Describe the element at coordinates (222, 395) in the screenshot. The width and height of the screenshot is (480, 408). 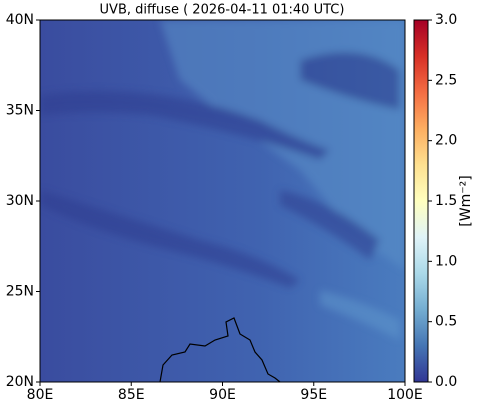
I see `x-tick-label: 90E` at that location.